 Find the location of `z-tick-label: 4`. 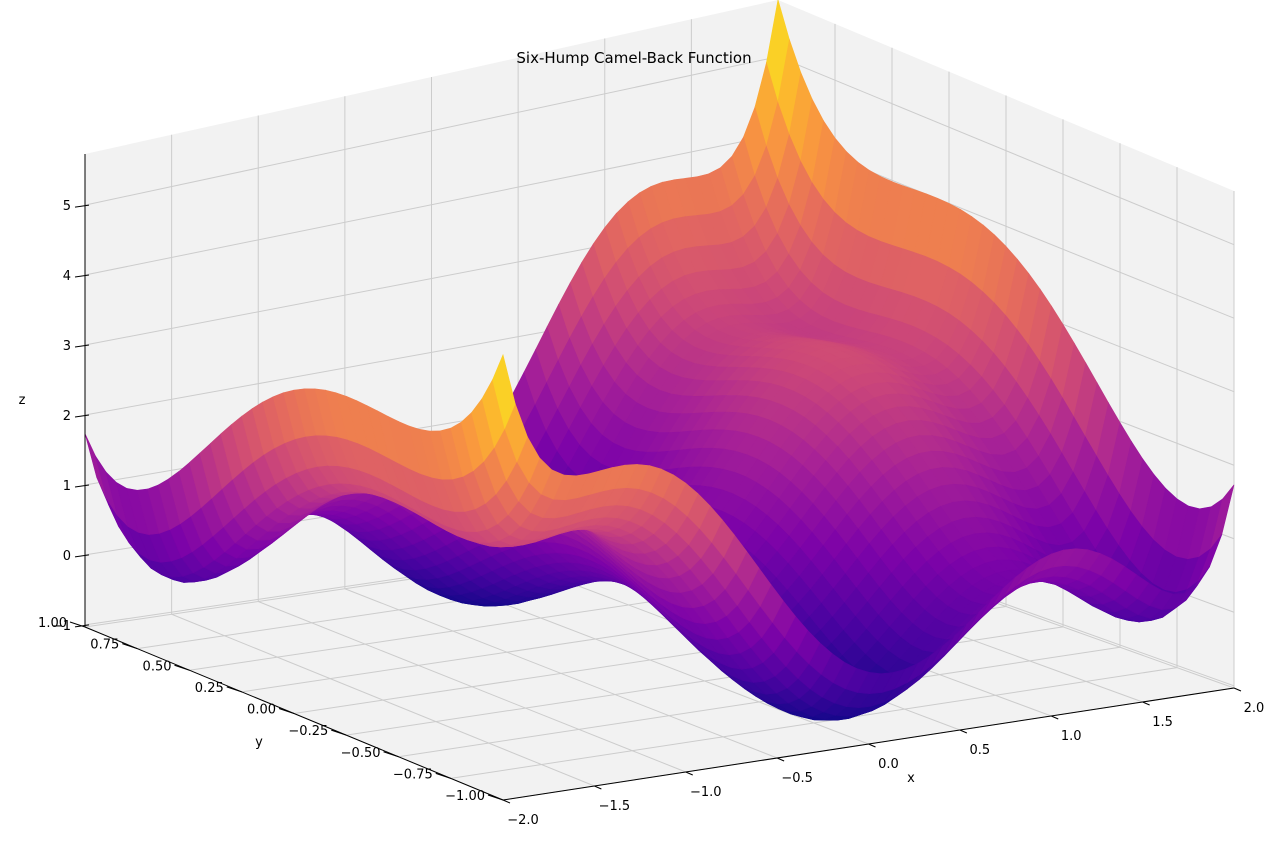

z-tick-label: 4 is located at coordinates (67, 276).